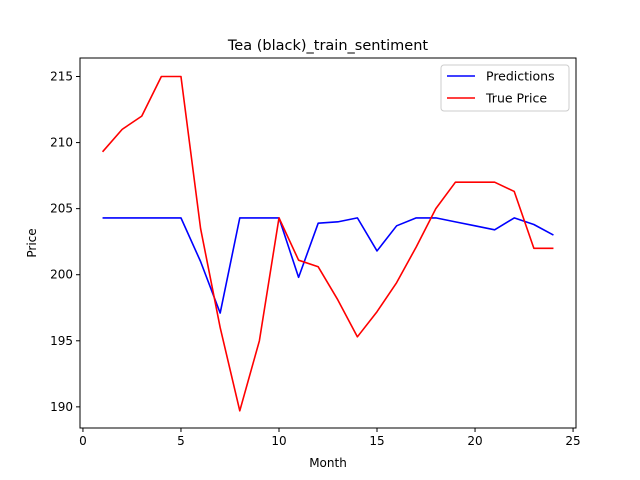 Image resolution: width=640 pixels, height=480 pixels. Describe the element at coordinates (181, 441) in the screenshot. I see `x-tick-label-5: 5` at that location.